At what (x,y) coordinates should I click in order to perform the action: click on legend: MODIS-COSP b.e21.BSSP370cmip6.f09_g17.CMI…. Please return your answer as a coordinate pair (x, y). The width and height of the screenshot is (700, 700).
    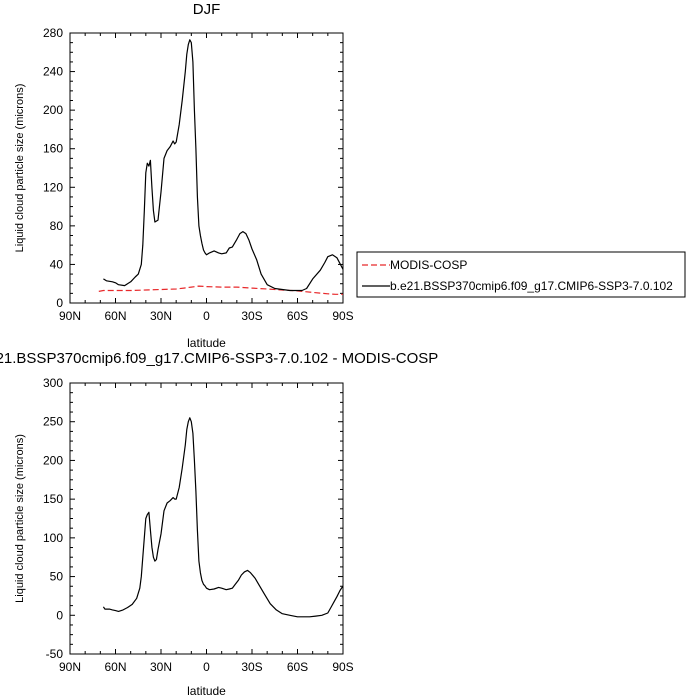
    Looking at the image, I should click on (521, 274).